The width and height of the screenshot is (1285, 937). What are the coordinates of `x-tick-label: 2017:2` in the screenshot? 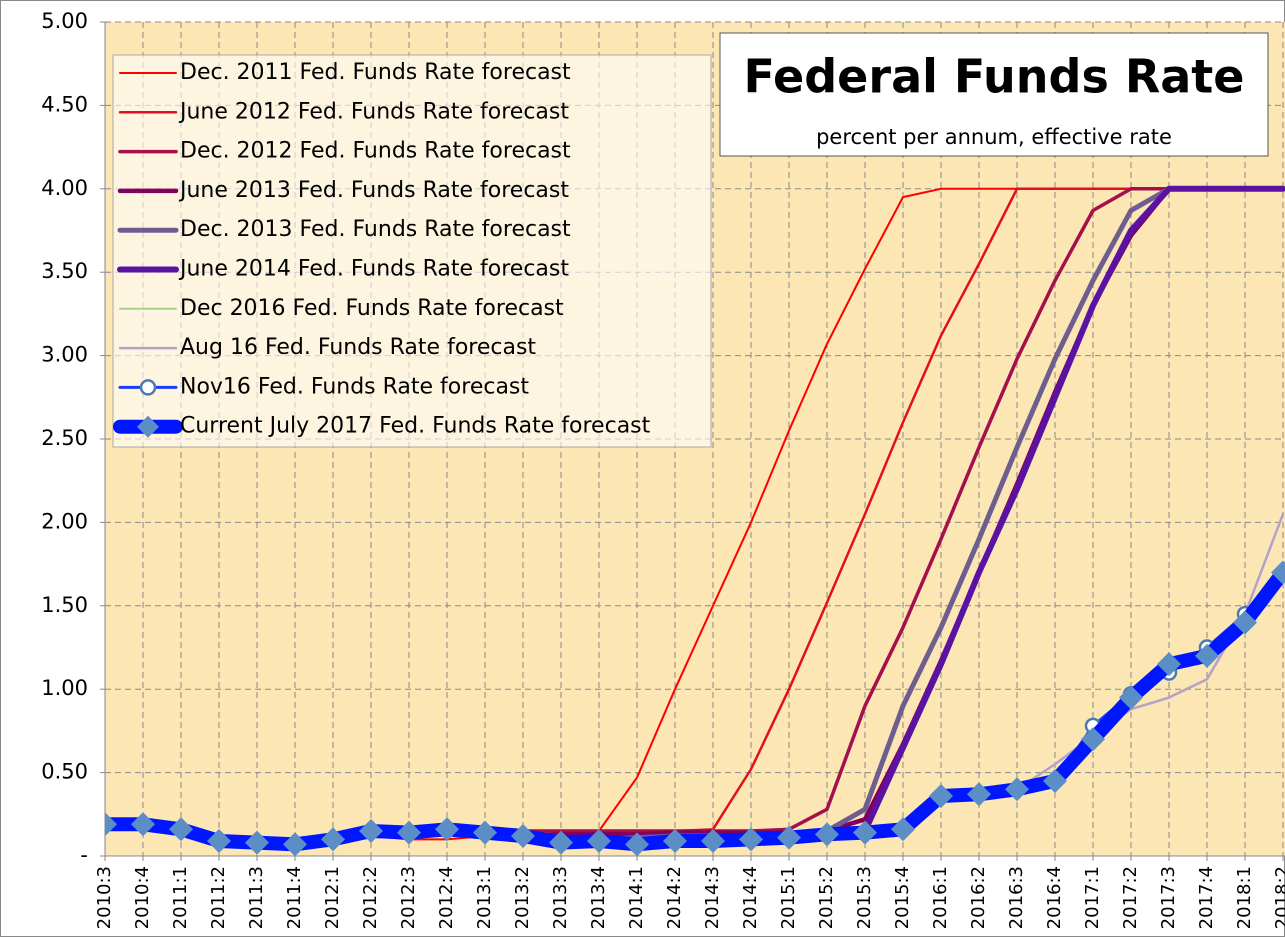 It's located at (1130, 897).